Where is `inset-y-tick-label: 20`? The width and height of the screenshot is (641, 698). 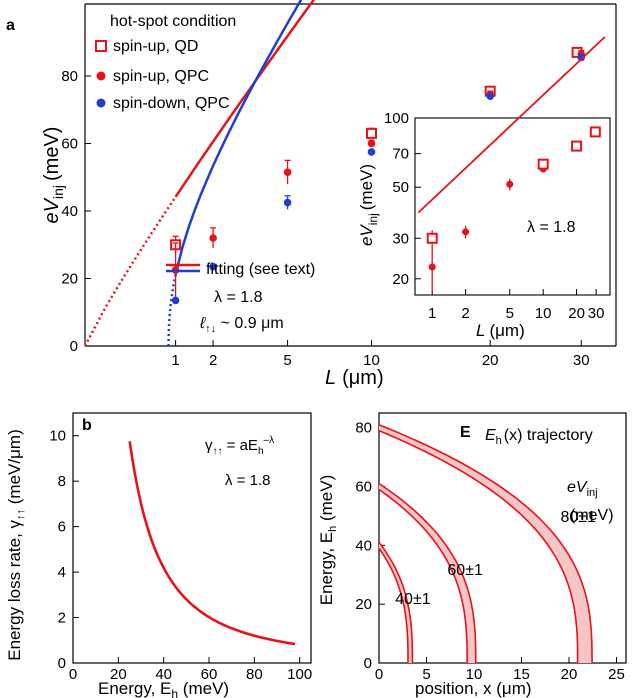 inset-y-tick-label: 20 is located at coordinates (400, 279).